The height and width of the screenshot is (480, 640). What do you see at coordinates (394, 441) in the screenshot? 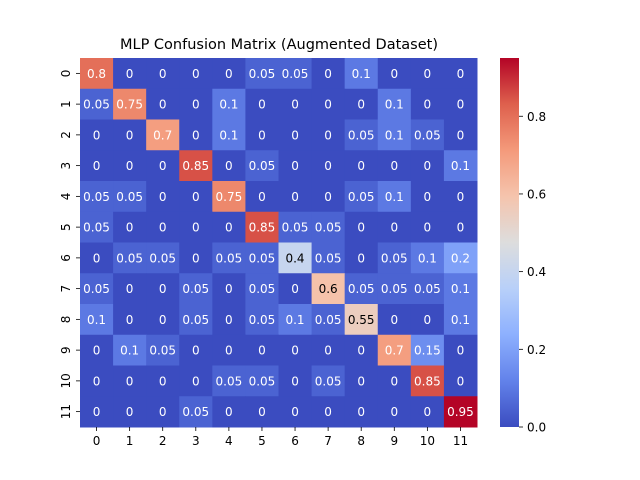
I see `x-tick-label: 9` at bounding box center [394, 441].